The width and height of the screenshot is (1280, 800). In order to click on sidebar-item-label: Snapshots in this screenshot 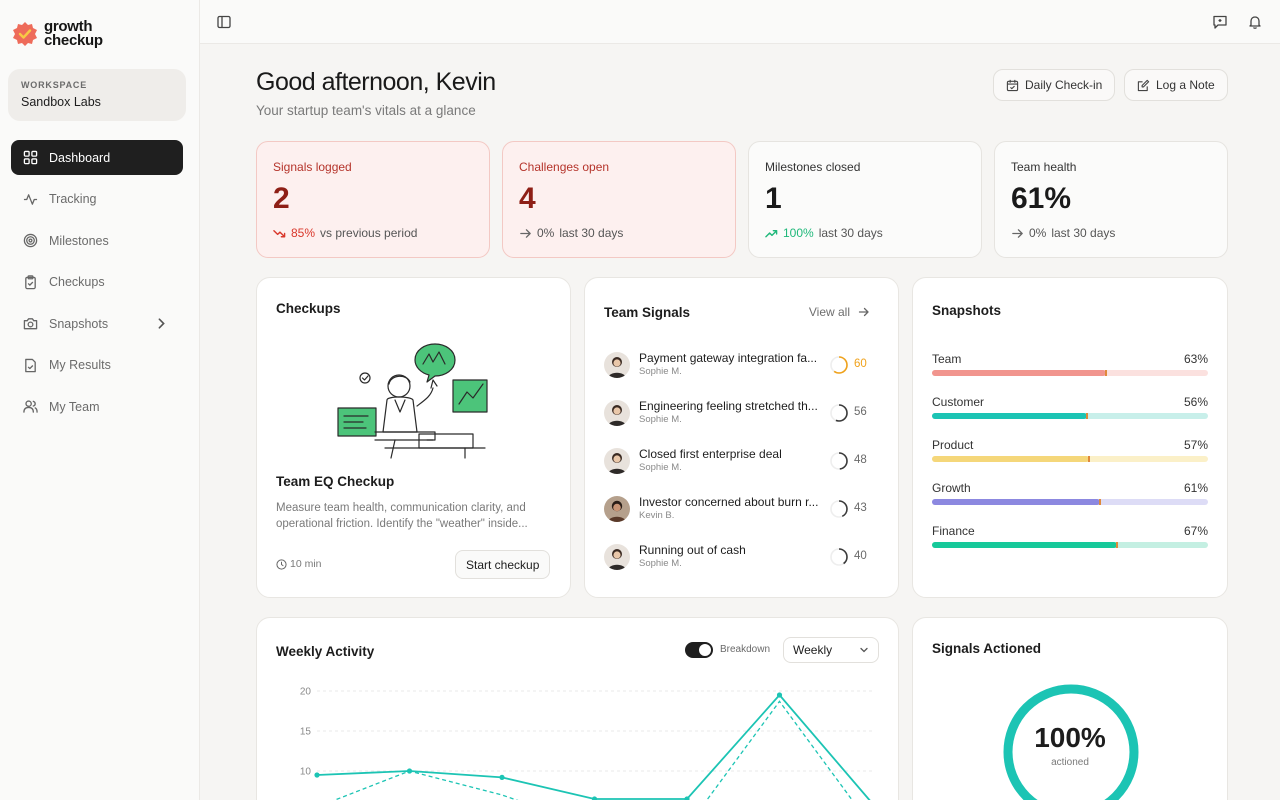, I will do `click(79, 323)`.